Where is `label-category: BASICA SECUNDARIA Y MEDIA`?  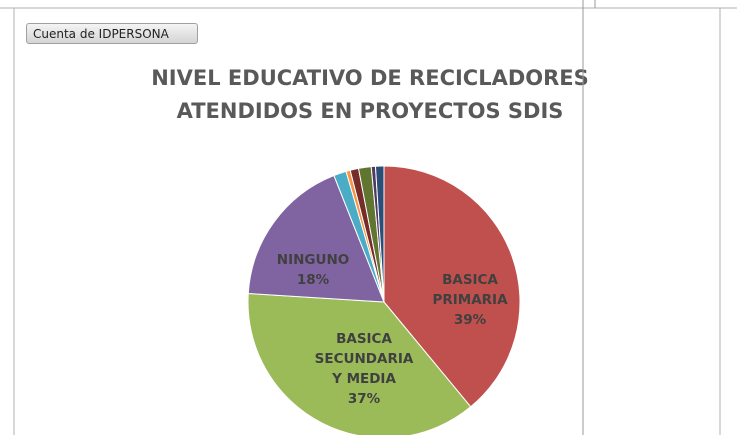
label-category: BASICA SECUNDARIA Y MEDIA is located at coordinates (364, 359).